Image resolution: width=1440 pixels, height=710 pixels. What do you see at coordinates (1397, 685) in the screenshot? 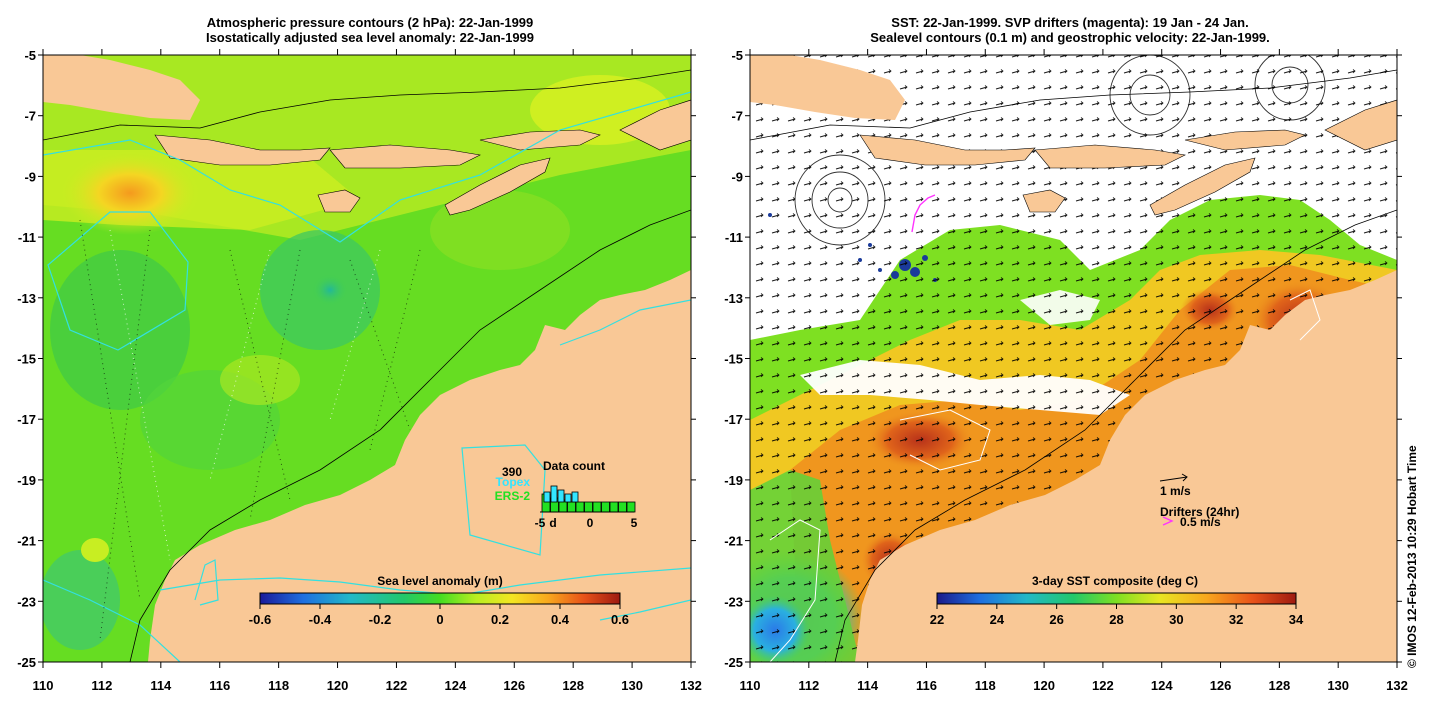
I see `right-lon-tick-label: 132` at bounding box center [1397, 685].